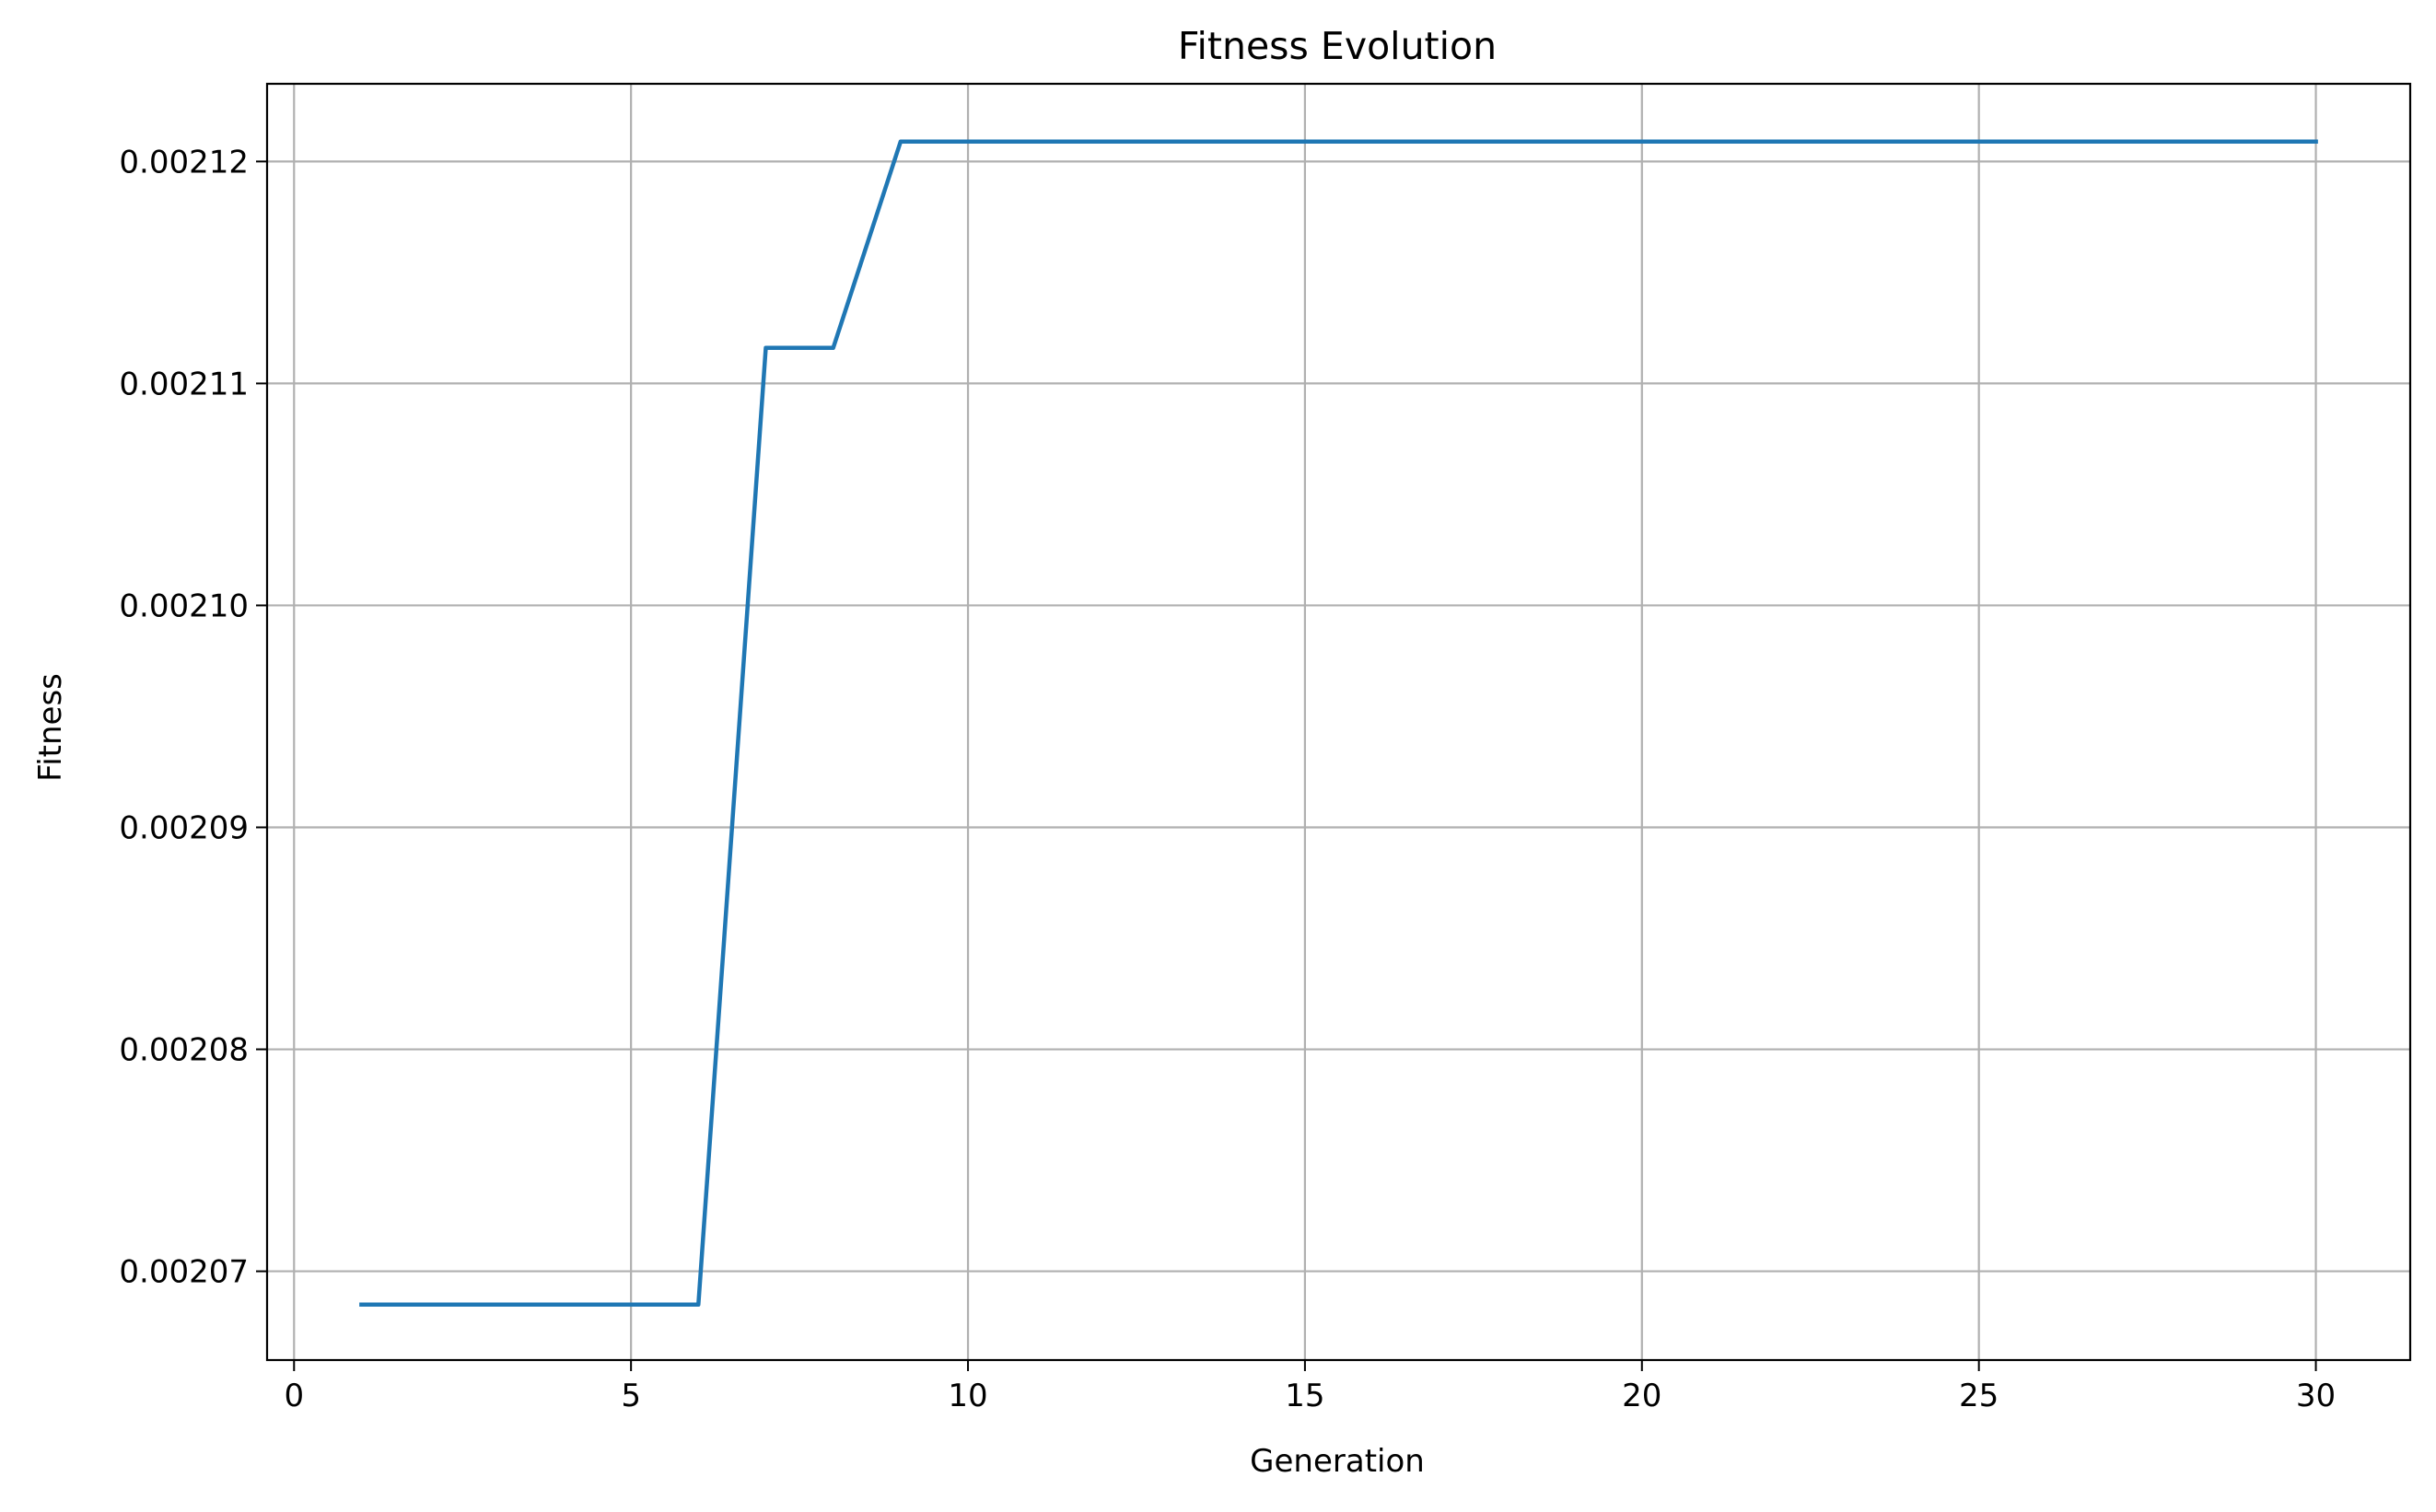  What do you see at coordinates (1641, 1396) in the screenshot?
I see `x-tick-label: 20` at bounding box center [1641, 1396].